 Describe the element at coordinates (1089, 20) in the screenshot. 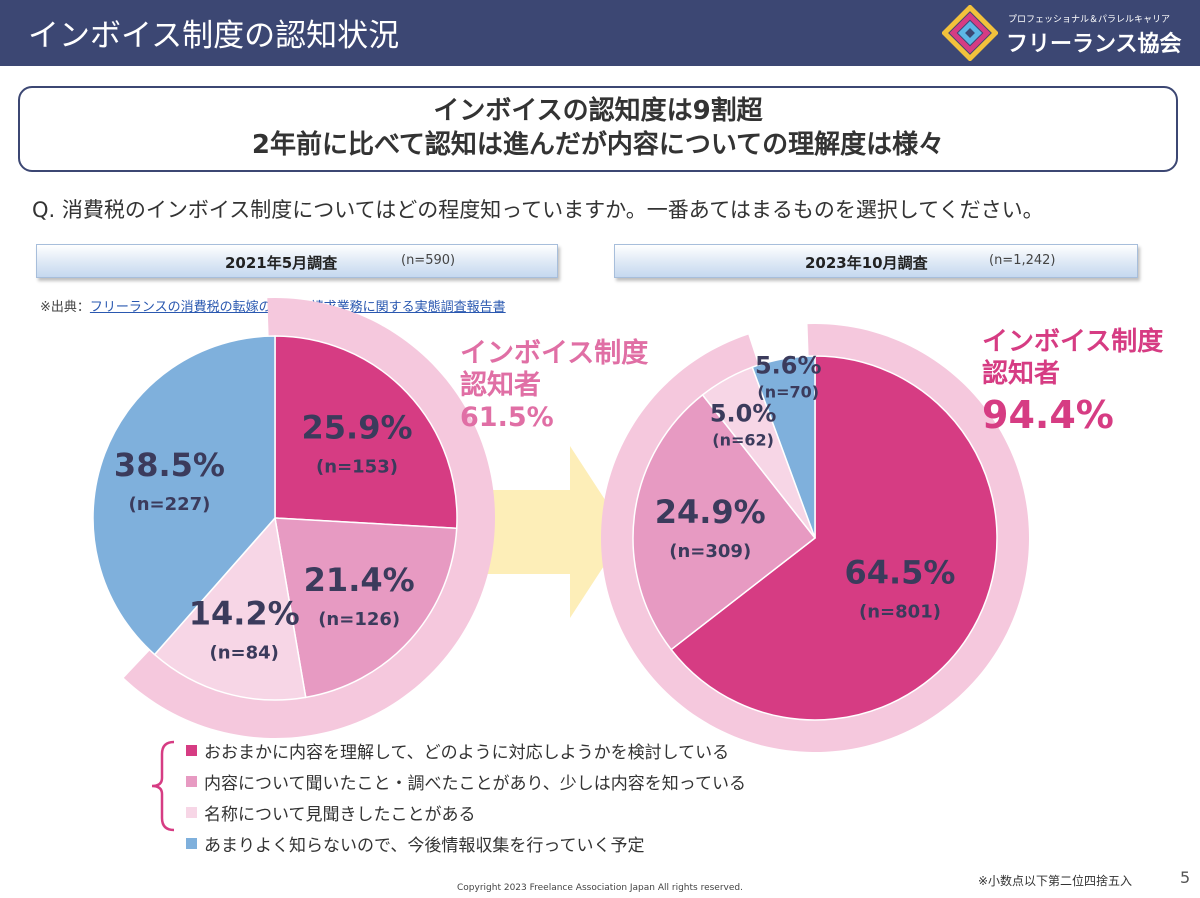

I see `logo-subtitle: プロフェッショナル＆パラレルキャリア` at that location.